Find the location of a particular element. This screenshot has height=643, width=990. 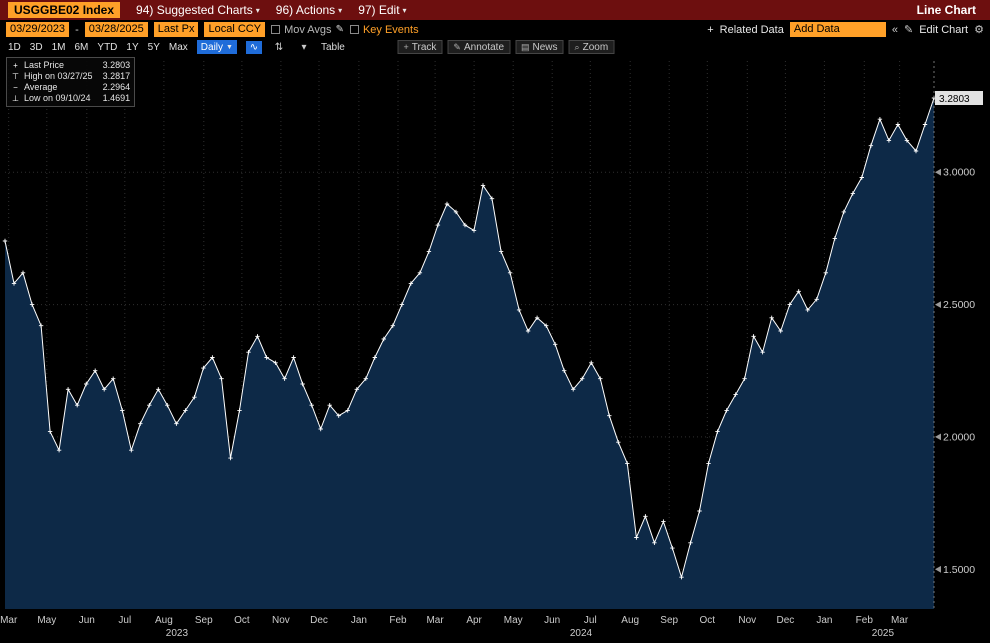

add-data-input: Add Data is located at coordinates (837, 29).